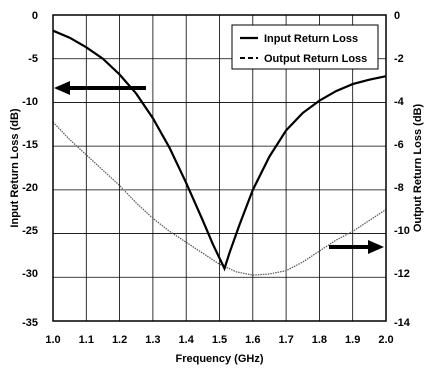  Describe the element at coordinates (86, 340) in the screenshot. I see `x-tick-label: 1.1` at that location.